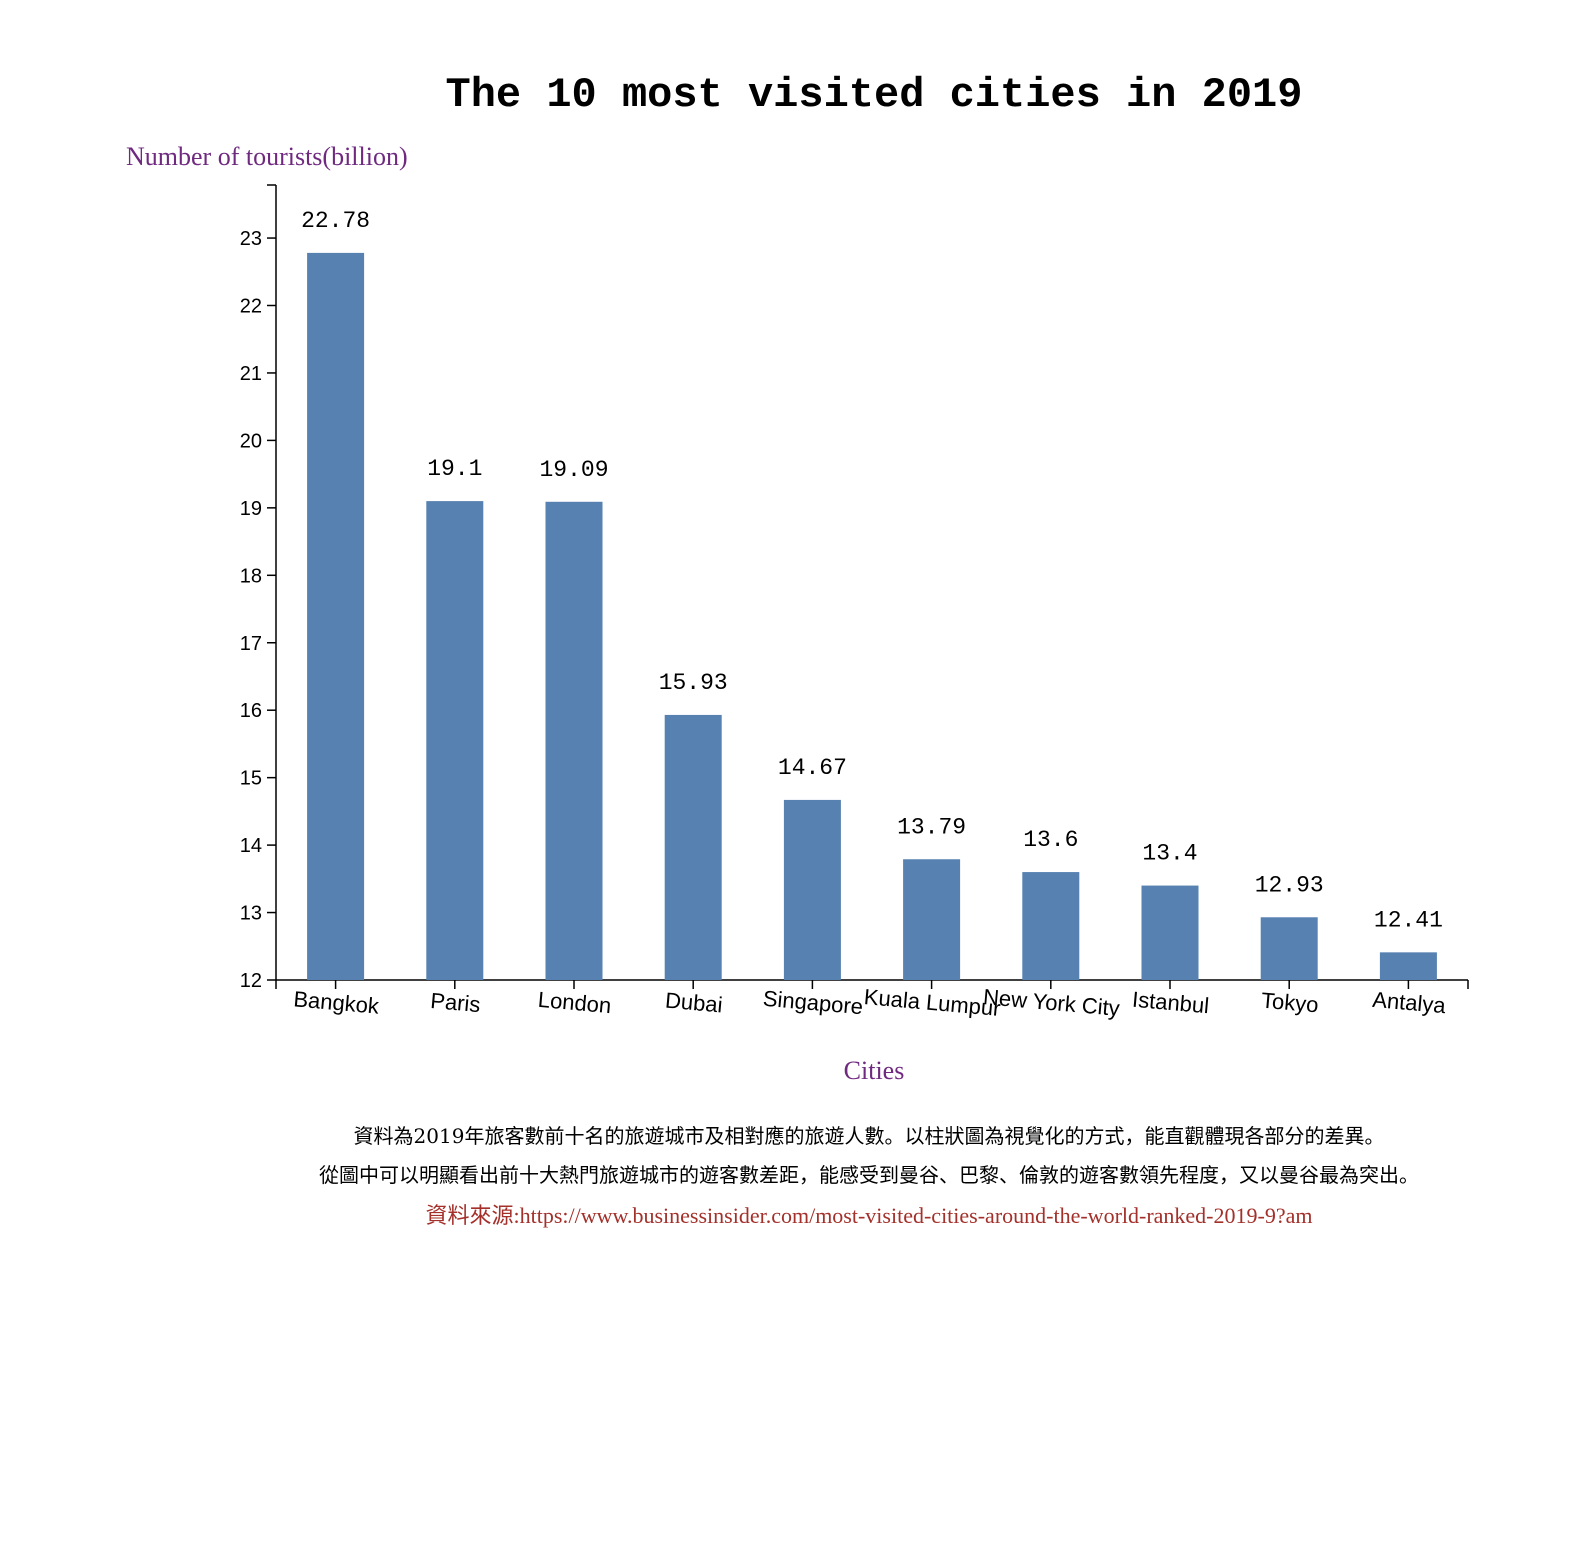 This screenshot has width=1578, height=1542. I want to click on bar-value-label: 15.93, so click(693, 683).